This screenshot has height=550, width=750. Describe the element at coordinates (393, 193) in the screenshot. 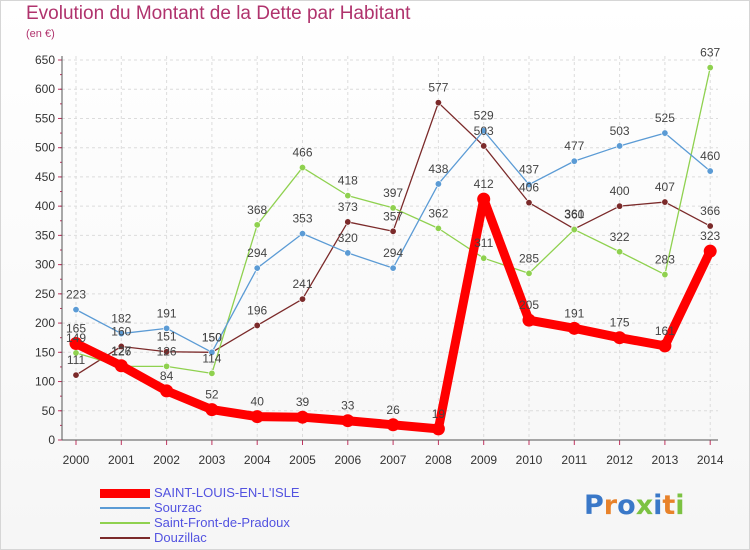

I see `data-label: 397` at that location.